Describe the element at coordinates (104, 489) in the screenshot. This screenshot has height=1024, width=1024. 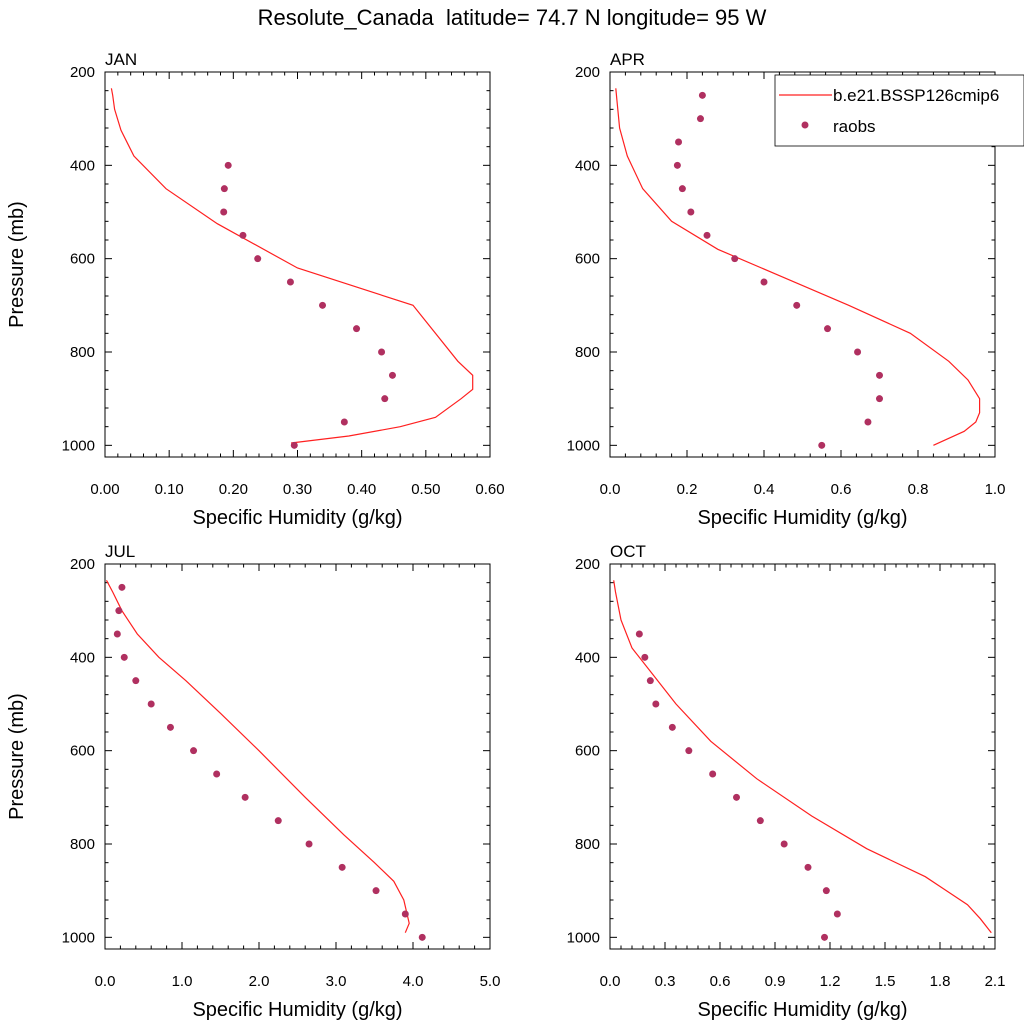
I see `x-tick-label: 0.00` at that location.